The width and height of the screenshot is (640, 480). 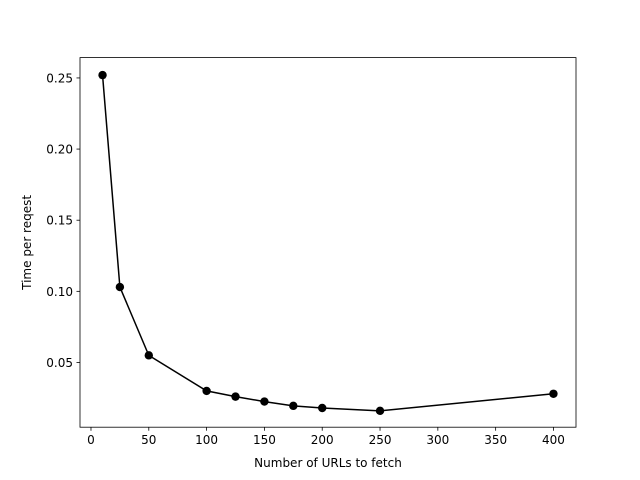 What do you see at coordinates (328, 463) in the screenshot?
I see `x-axis-label: Number of URLs to fetch` at bounding box center [328, 463].